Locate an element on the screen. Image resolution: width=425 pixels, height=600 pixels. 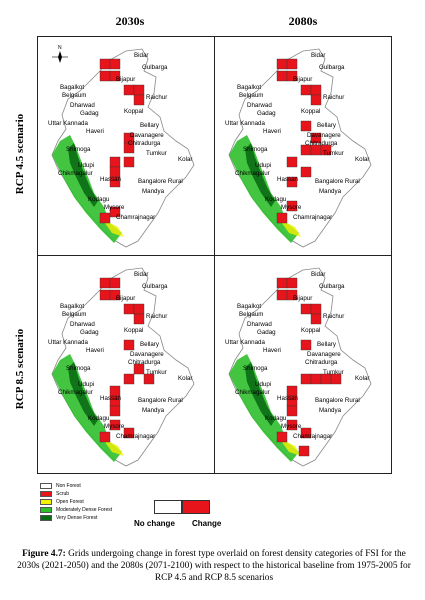
change-swatch is located at coordinates (196, 507).